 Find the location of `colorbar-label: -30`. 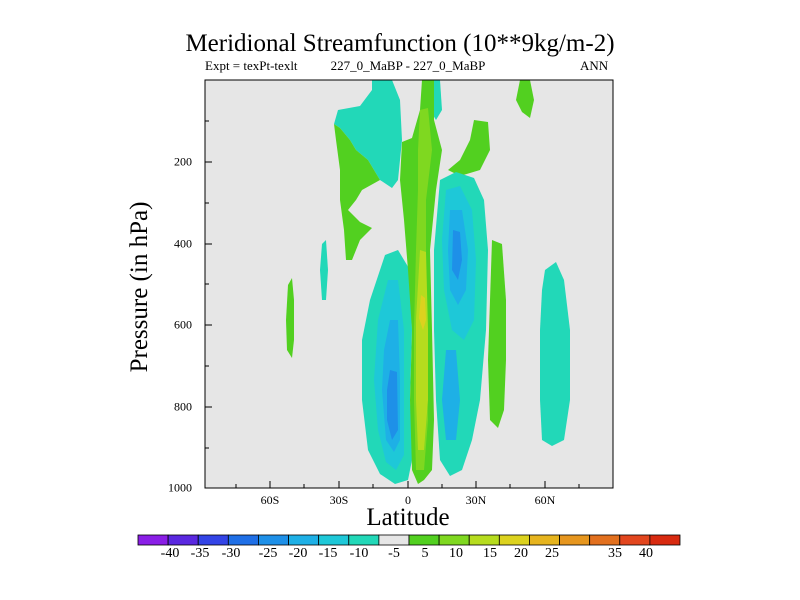

colorbar-label: -30 is located at coordinates (231, 553).